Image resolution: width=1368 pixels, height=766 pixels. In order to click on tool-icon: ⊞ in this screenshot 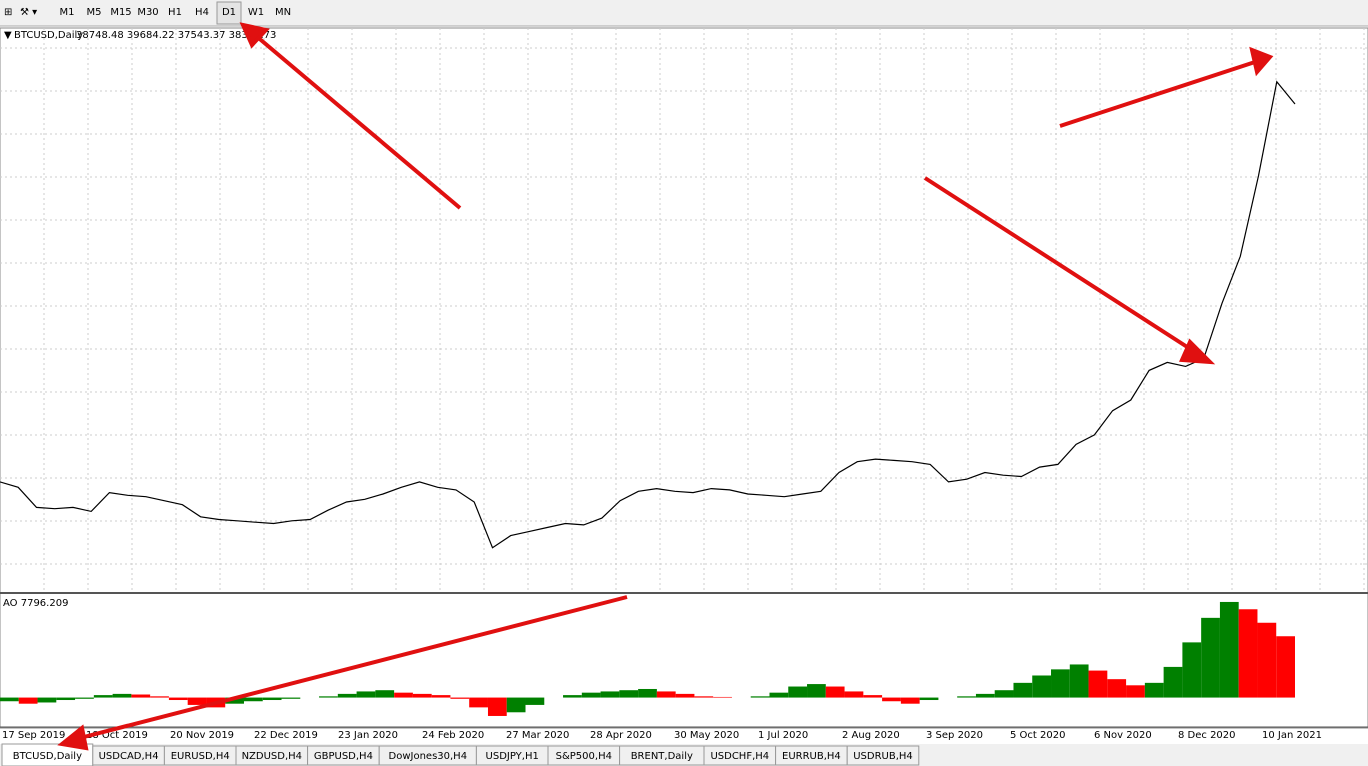, I will do `click(8, 12)`.